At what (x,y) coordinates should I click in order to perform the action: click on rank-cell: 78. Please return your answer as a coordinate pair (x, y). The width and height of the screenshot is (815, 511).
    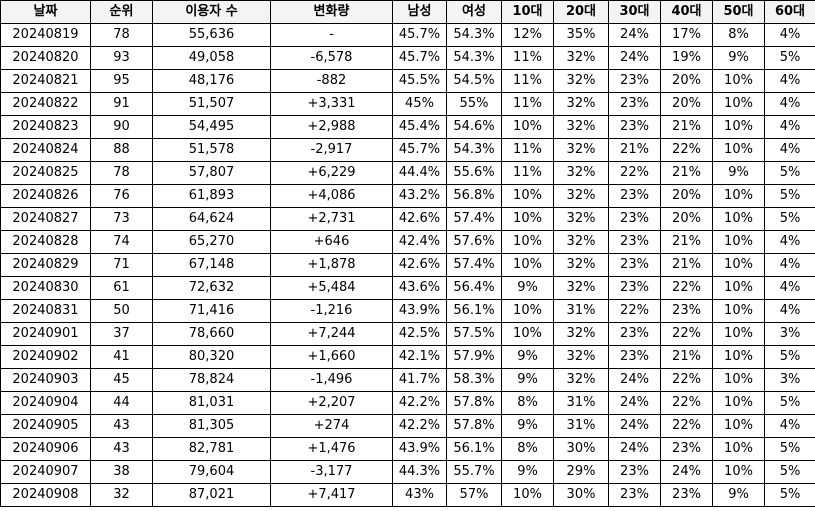
    Looking at the image, I should click on (121, 35).